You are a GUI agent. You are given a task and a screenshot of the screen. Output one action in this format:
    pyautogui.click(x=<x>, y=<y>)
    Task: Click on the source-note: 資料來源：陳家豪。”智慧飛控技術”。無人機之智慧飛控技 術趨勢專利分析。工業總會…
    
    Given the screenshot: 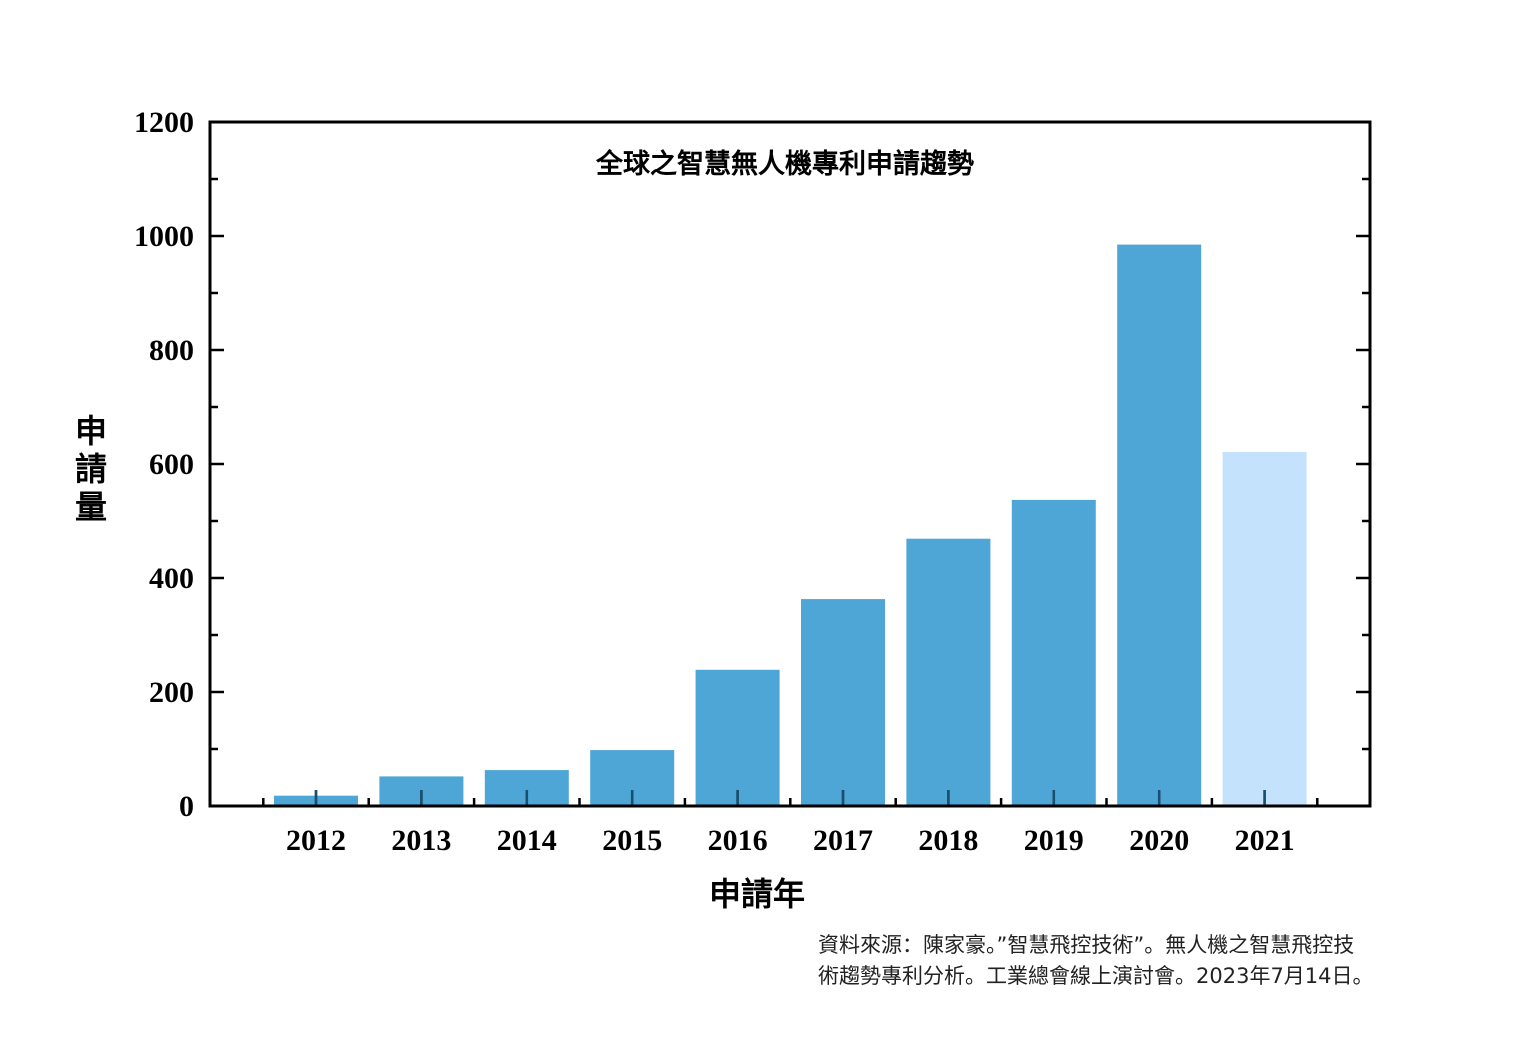 What is the action you would take?
    pyautogui.click(x=1158, y=961)
    